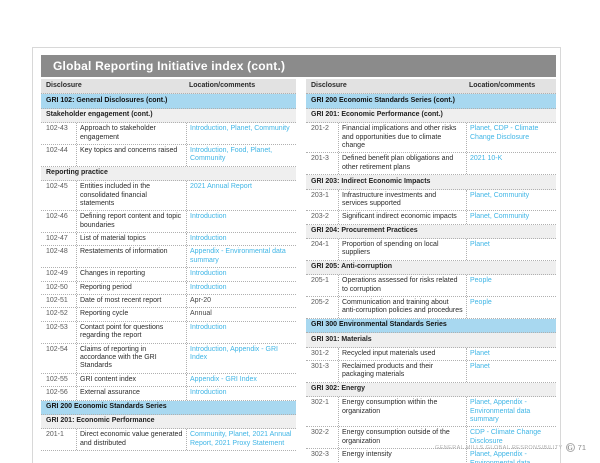 This screenshot has width=600, height=463. What do you see at coordinates (320, 195) in the screenshot?
I see `disclosure-code: 203-1` at bounding box center [320, 195].